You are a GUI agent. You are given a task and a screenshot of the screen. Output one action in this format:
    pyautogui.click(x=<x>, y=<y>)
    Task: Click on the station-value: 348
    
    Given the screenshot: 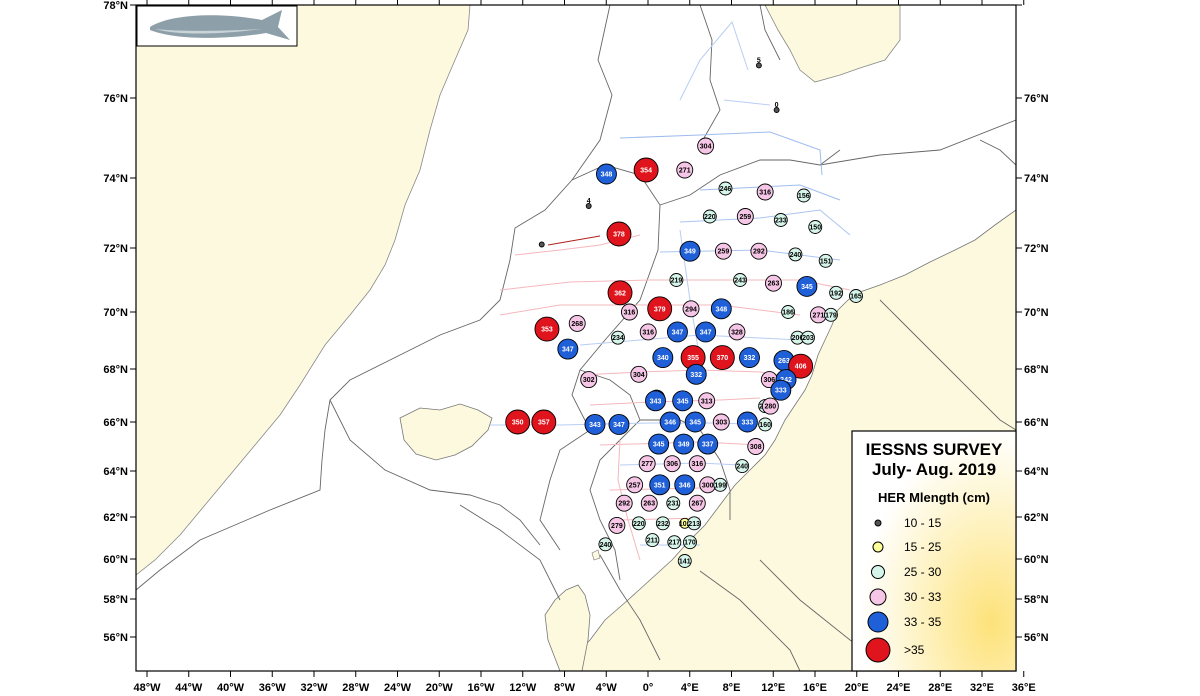 What is the action you would take?
    pyautogui.click(x=721, y=309)
    